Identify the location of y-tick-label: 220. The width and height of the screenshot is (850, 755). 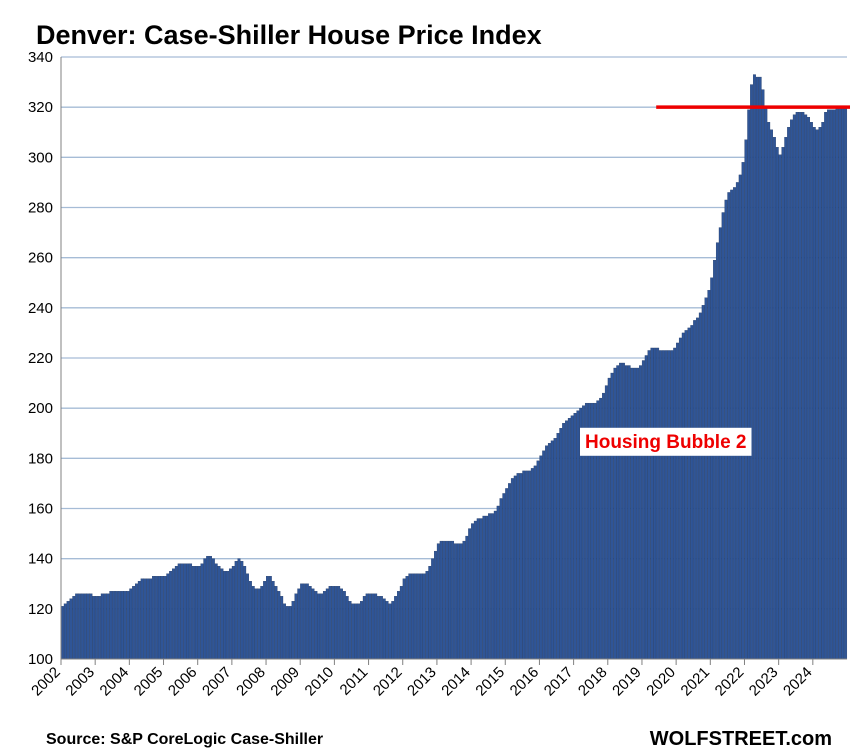
(40, 358).